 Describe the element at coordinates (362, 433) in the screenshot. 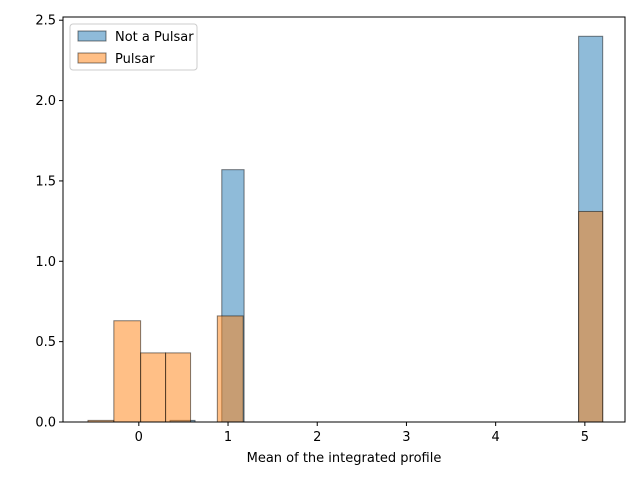

I see `x-axis-ticks: 0 1 2 3 4 5` at that location.